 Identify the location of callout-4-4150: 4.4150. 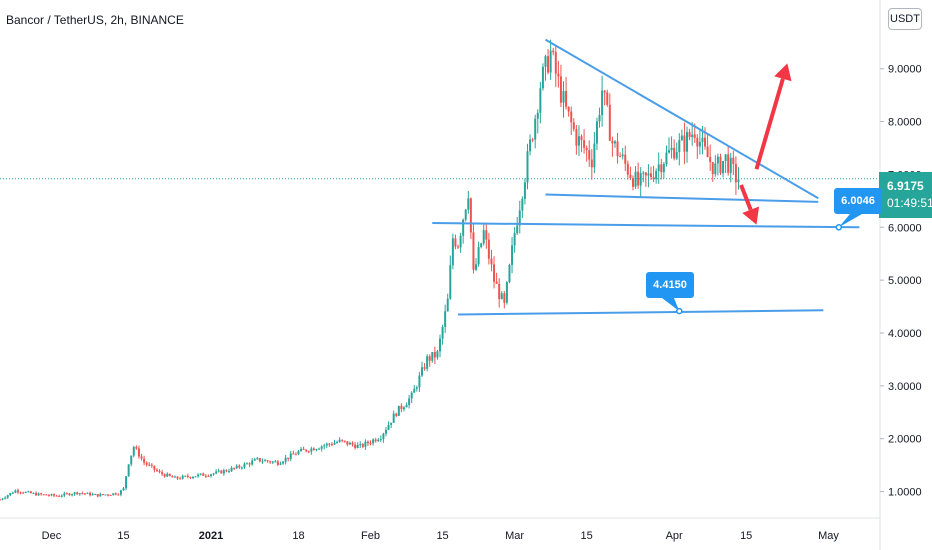
(670, 285).